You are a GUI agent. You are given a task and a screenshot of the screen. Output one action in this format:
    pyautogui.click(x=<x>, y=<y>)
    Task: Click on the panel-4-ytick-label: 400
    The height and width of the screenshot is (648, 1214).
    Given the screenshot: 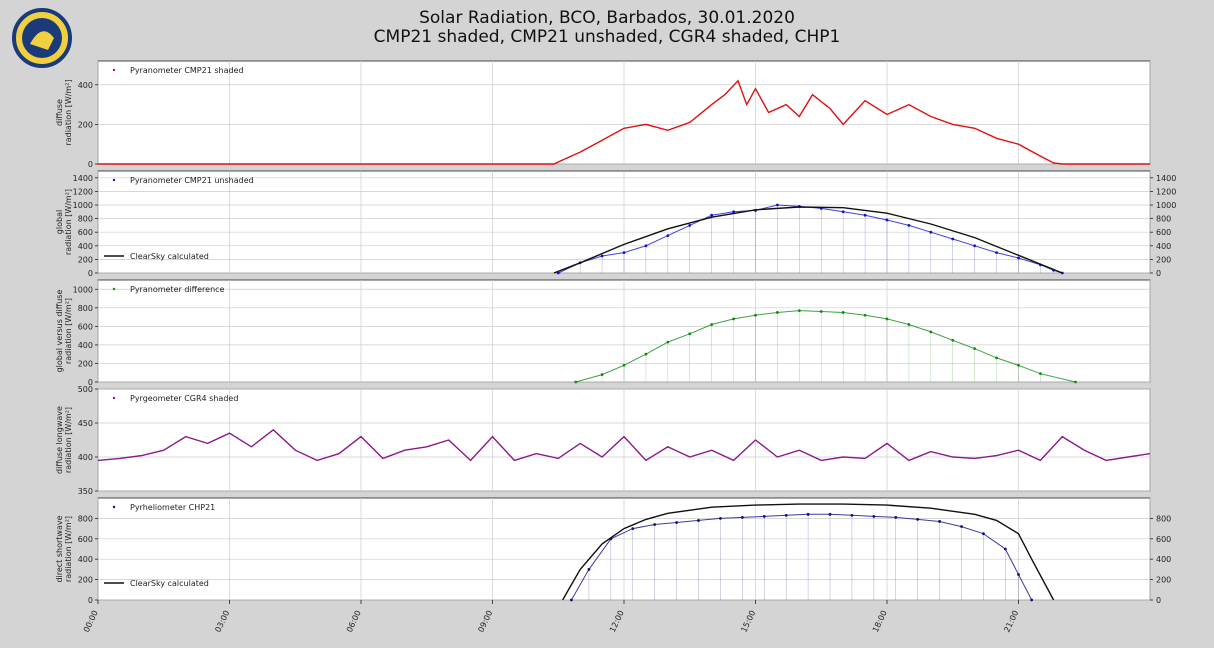 What is the action you would take?
    pyautogui.click(x=85, y=457)
    